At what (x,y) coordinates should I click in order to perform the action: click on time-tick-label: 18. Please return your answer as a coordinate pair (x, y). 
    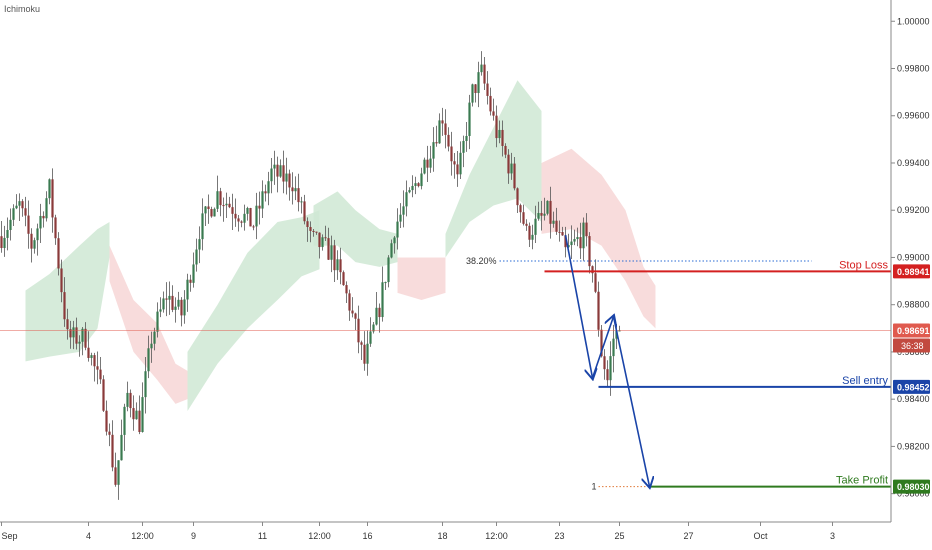
    Looking at the image, I should click on (442, 536).